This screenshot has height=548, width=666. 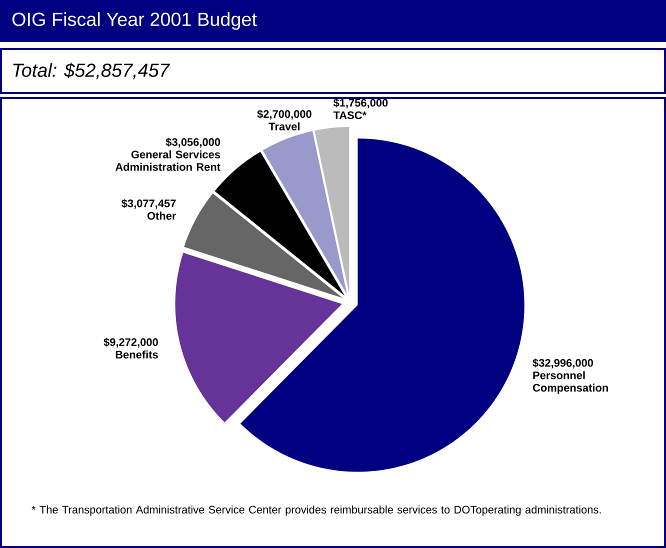 I want to click on data-label: $3,056,000, so click(x=193, y=143).